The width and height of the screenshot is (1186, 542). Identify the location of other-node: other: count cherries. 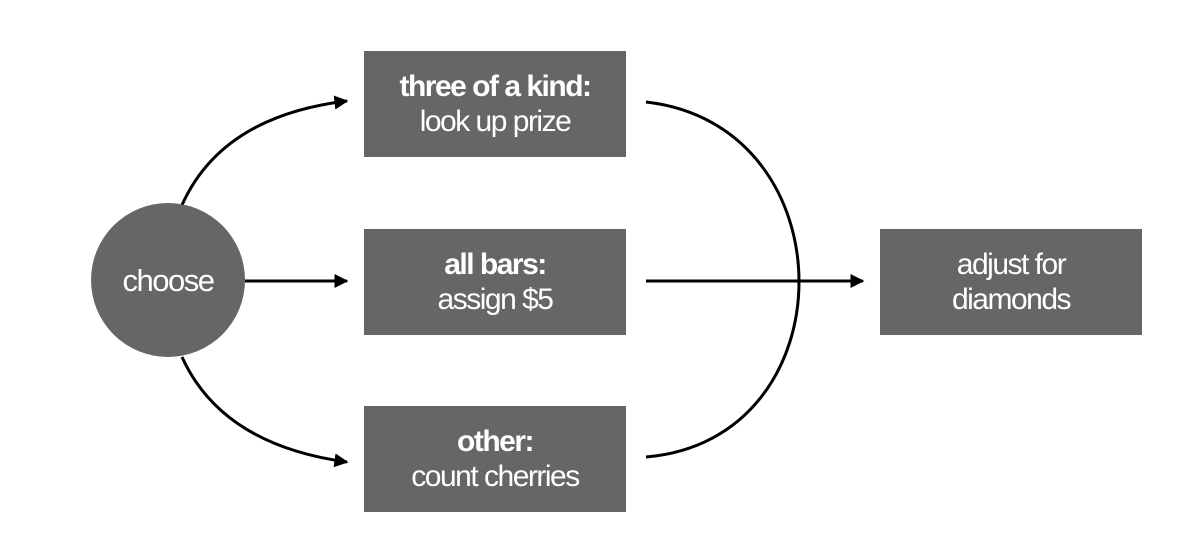
(495, 459).